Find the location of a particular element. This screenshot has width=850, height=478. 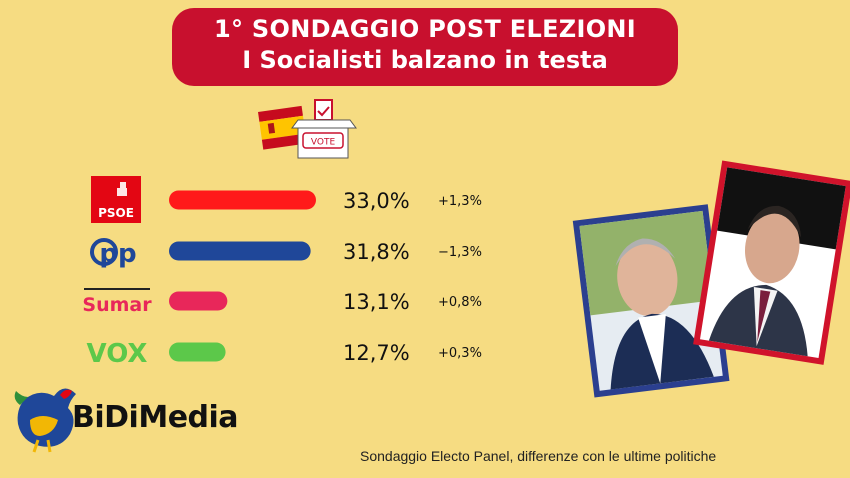

change-label-psoe: +1,3% is located at coordinates (460, 201).